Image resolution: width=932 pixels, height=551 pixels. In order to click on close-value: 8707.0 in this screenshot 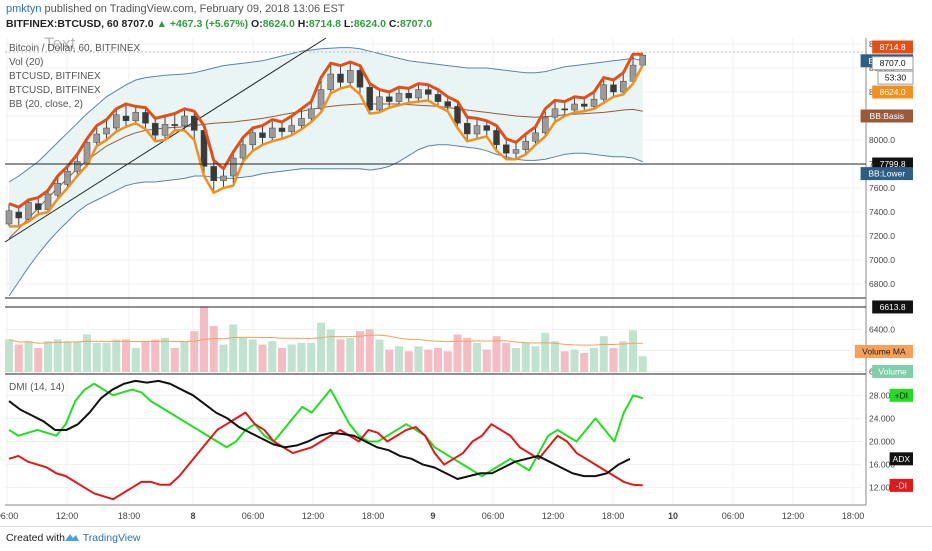, I will do `click(416, 24)`.